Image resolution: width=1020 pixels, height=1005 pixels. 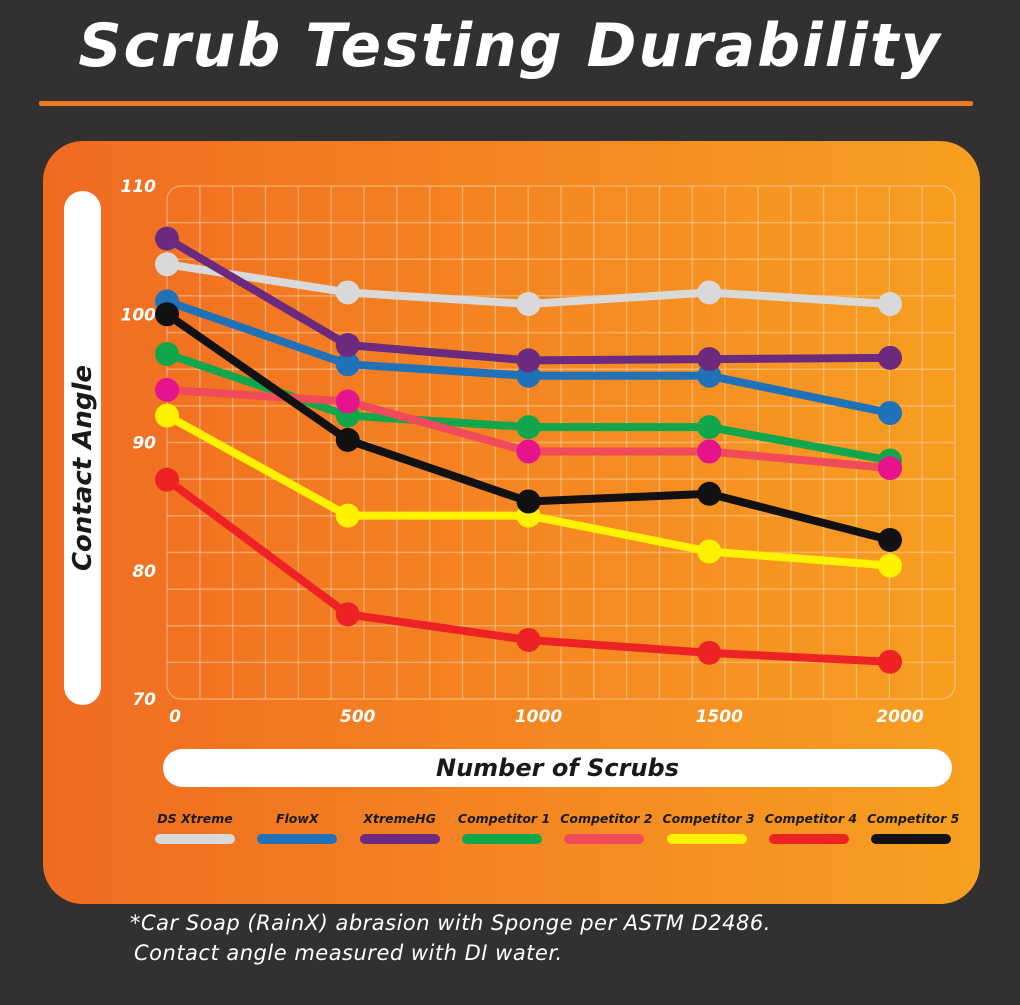 I want to click on y-tick-label: 90, so click(x=144, y=444).